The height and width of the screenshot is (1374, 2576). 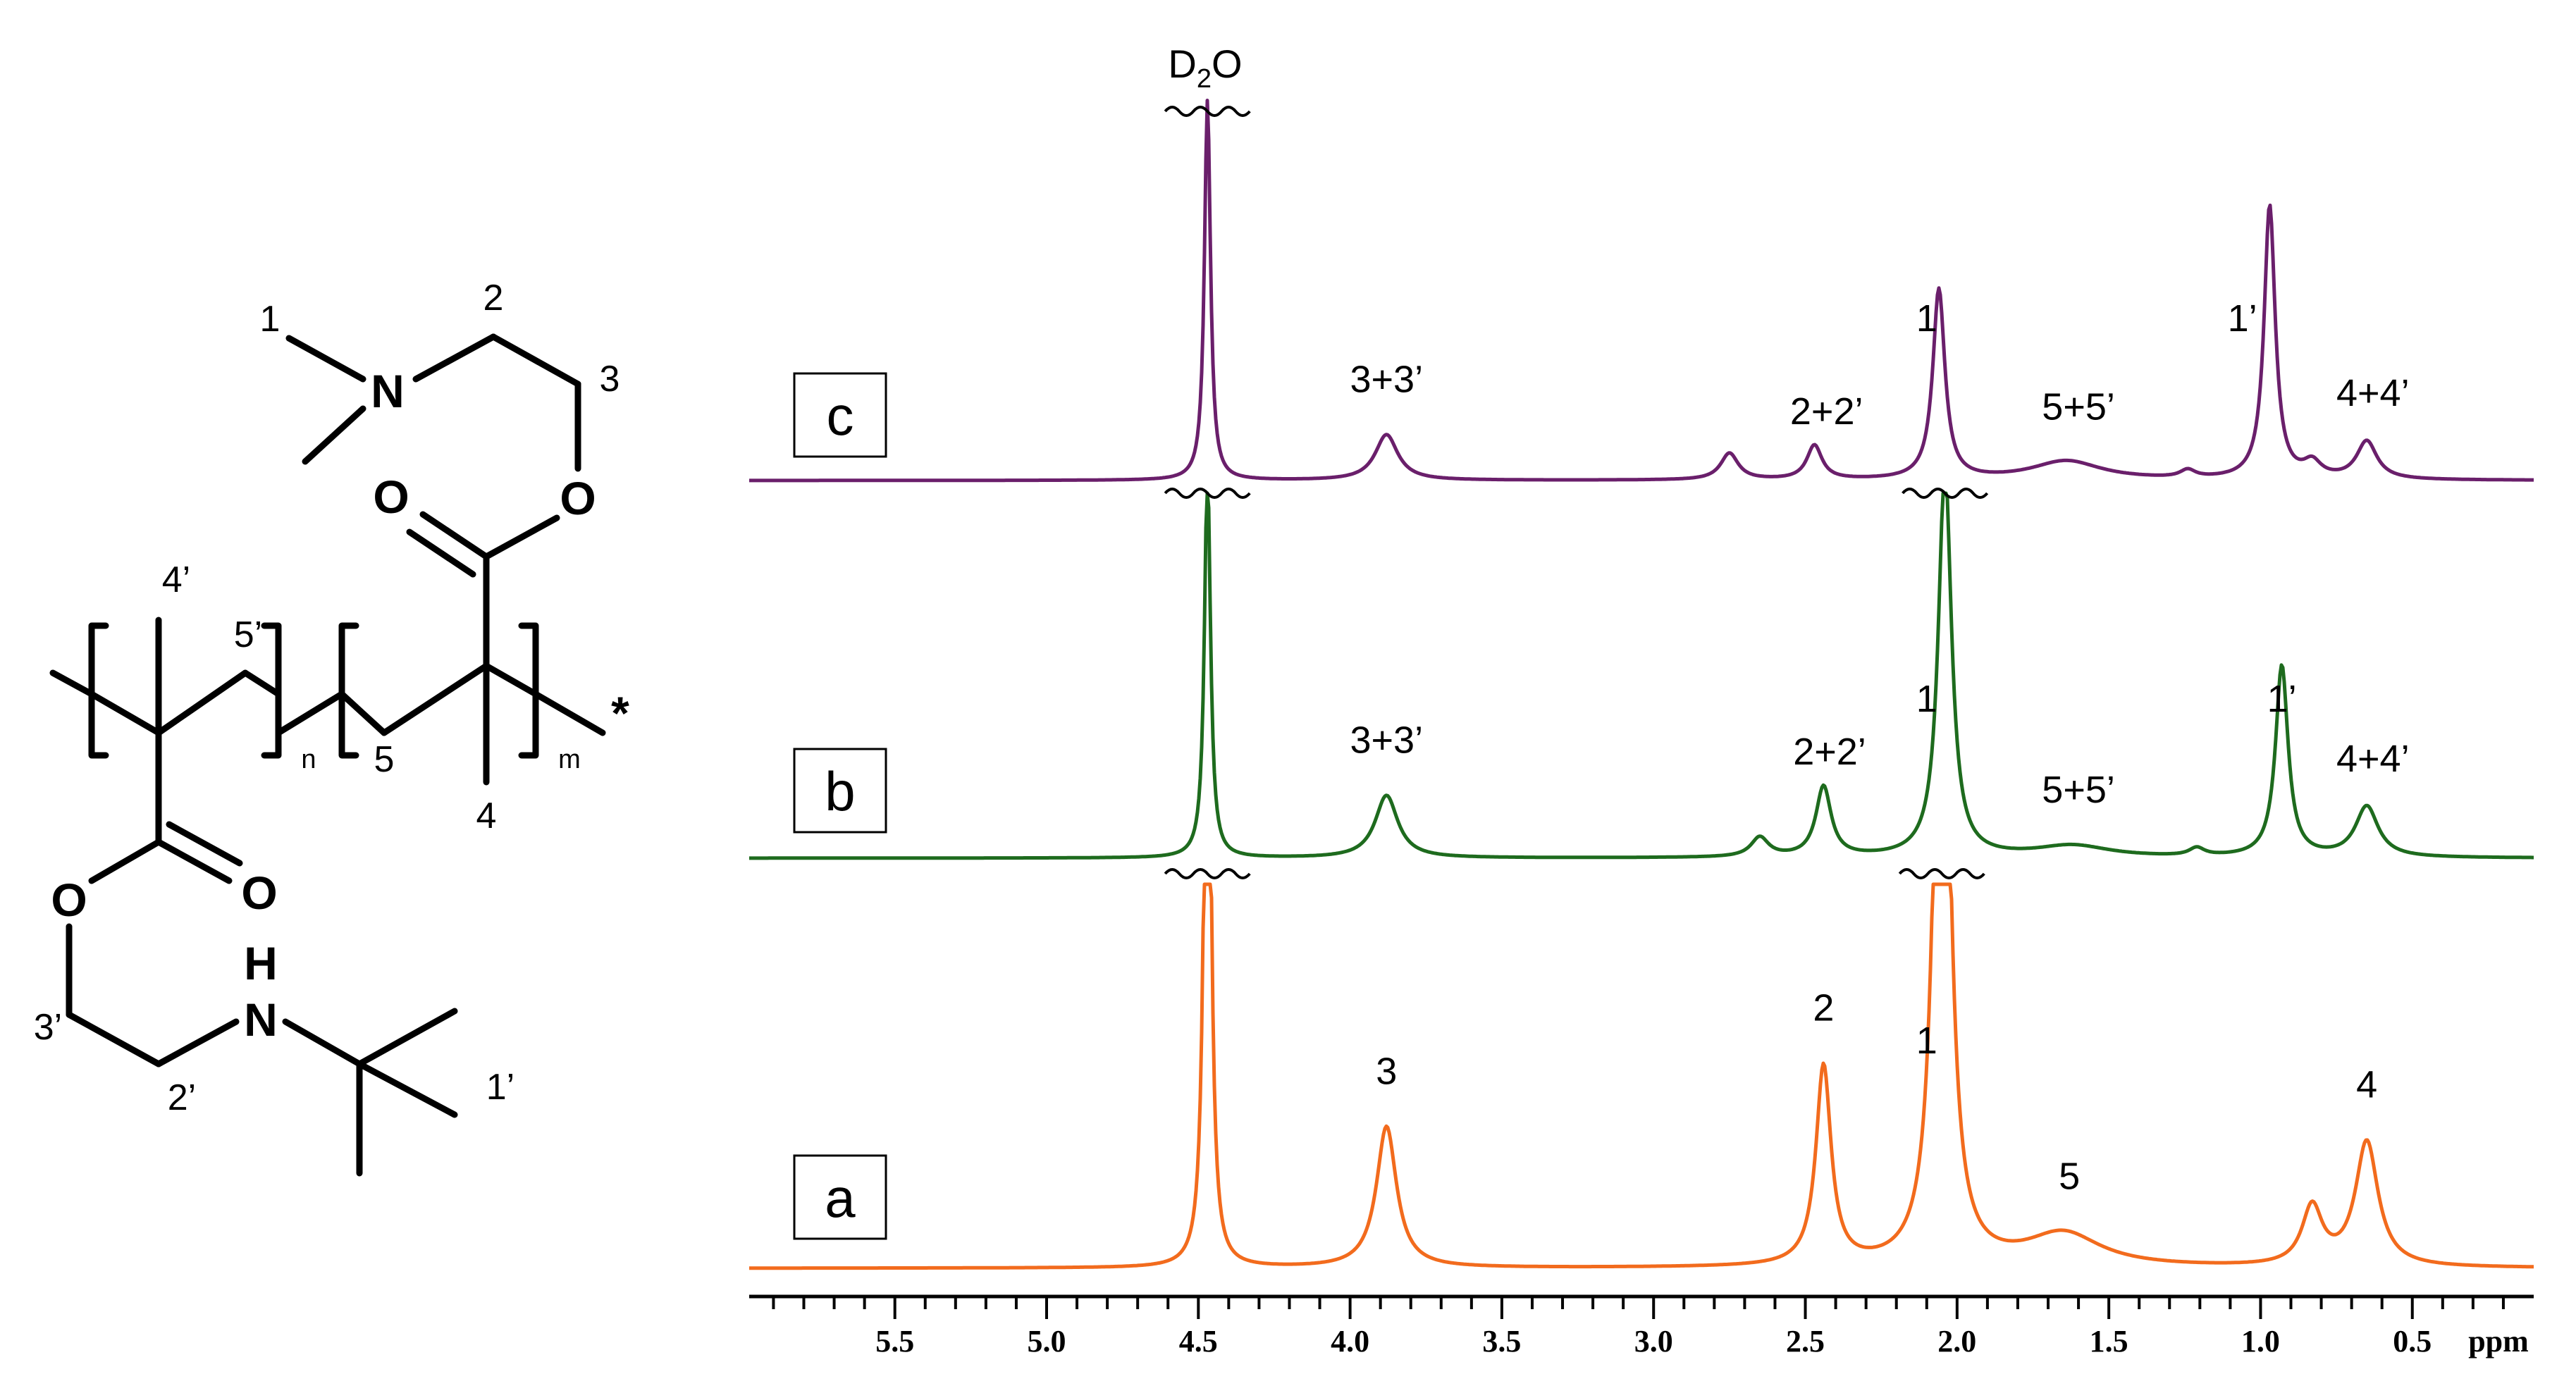 I want to click on bond-n-m, so click(x=310, y=714).